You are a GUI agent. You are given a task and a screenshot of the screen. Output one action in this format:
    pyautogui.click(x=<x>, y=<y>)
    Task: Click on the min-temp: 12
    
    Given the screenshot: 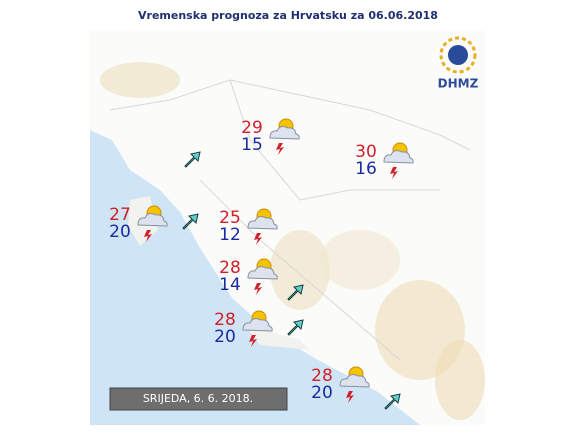 What is the action you would take?
    pyautogui.click(x=230, y=235)
    